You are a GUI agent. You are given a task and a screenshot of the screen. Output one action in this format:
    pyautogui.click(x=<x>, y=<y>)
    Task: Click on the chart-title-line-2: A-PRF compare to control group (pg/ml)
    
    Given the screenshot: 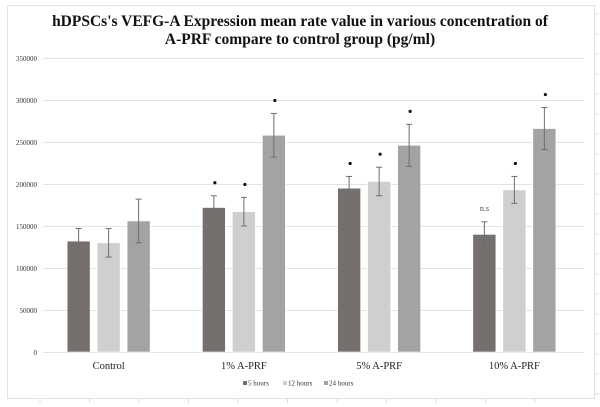 What is the action you would take?
    pyautogui.click(x=300, y=39)
    